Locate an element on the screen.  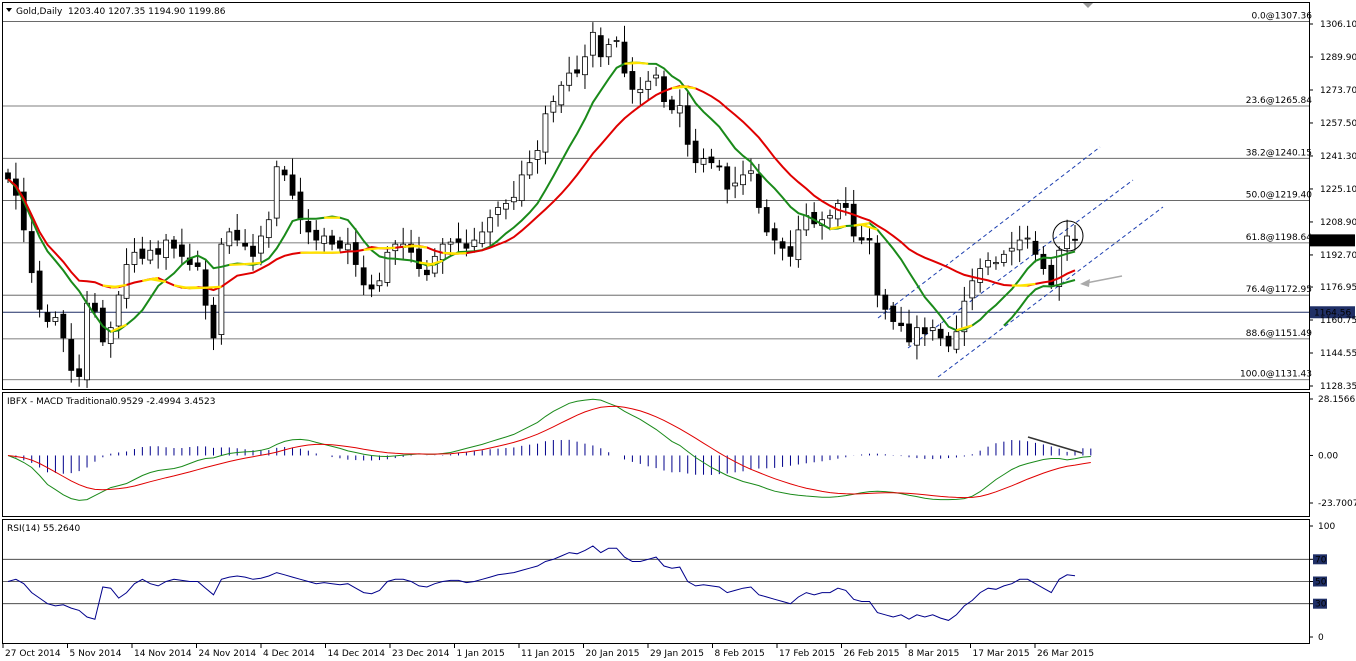
fib-level-label: 76.4@1172.95 is located at coordinates (1279, 290).